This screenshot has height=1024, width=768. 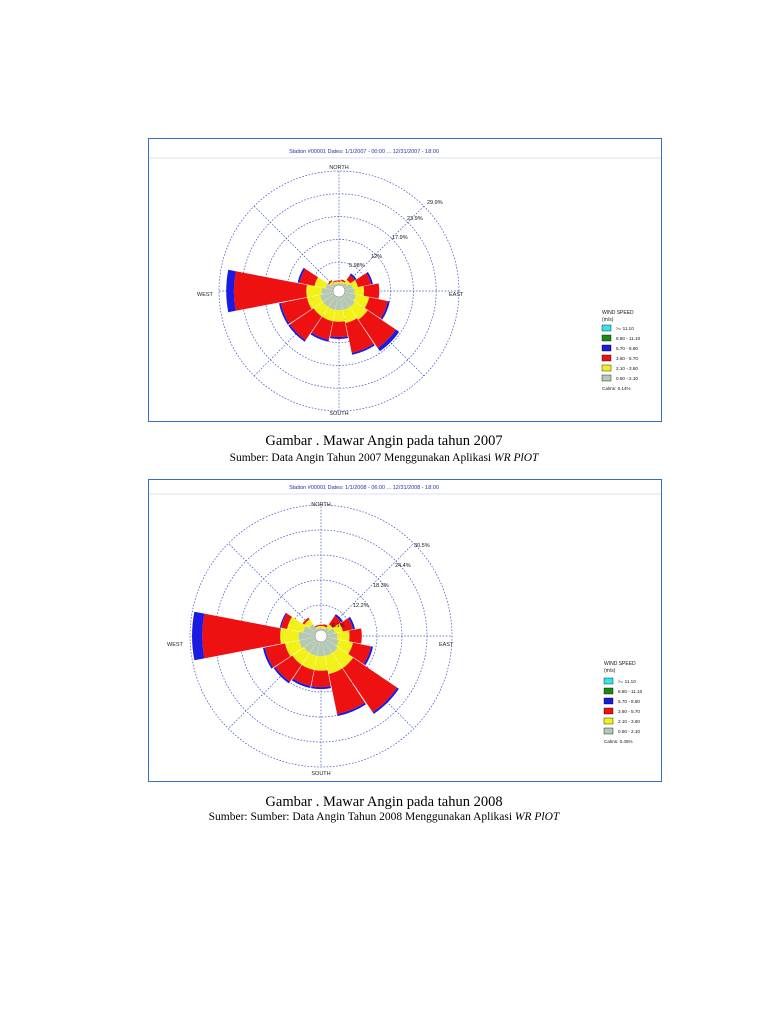 I want to click on legend-unit: (m/s), so click(x=608, y=320).